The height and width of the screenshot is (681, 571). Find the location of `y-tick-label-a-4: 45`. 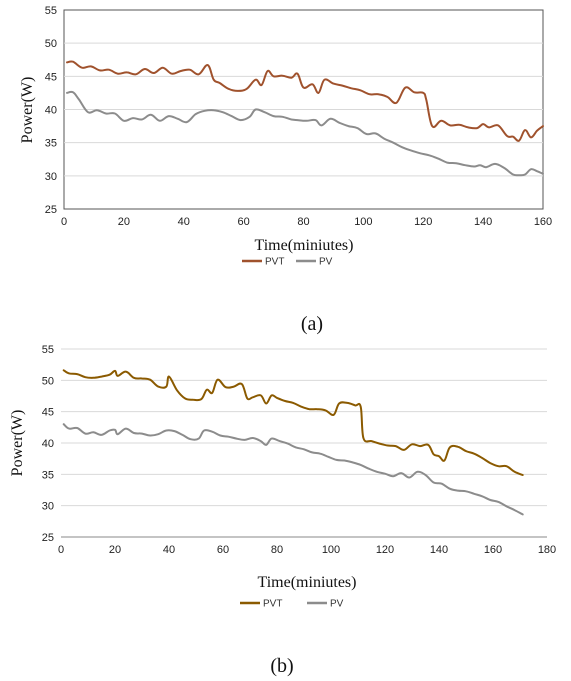

y-tick-label-a-4: 45 is located at coordinates (51, 77).